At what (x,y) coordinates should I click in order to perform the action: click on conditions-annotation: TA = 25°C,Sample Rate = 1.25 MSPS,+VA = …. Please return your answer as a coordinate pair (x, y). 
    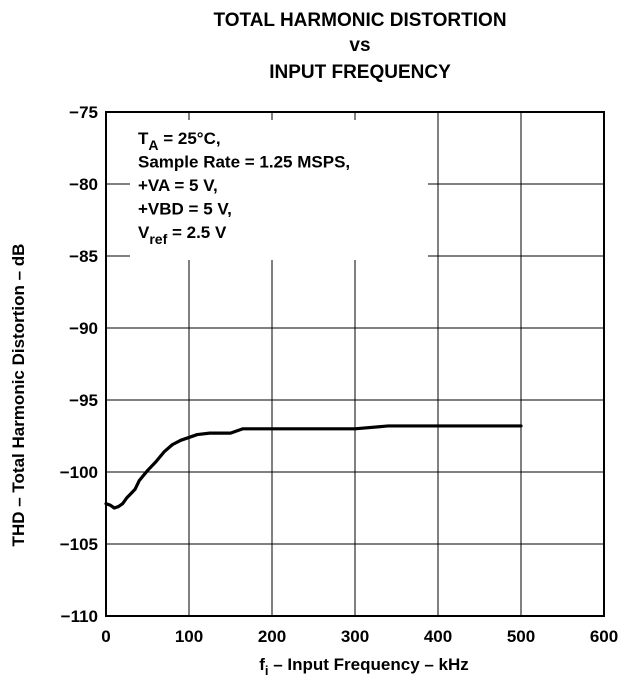
    Looking at the image, I should click on (279, 190).